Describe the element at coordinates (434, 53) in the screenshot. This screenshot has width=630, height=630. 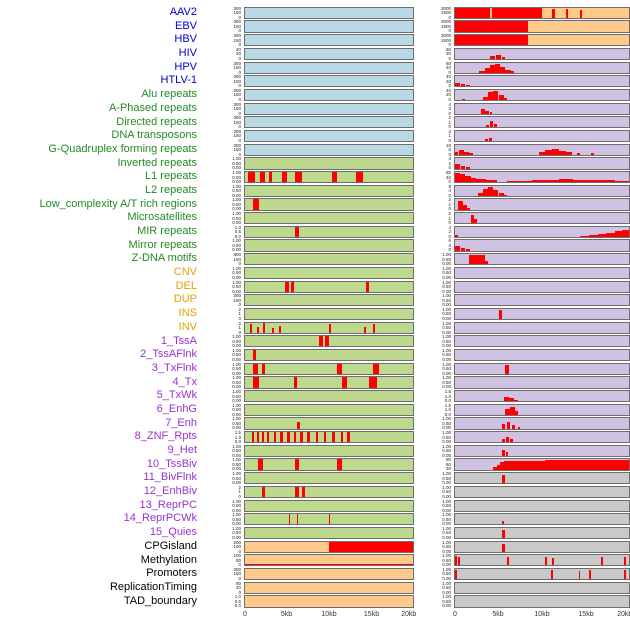
I see `y-axis-ticks: 60 30 0` at that location.